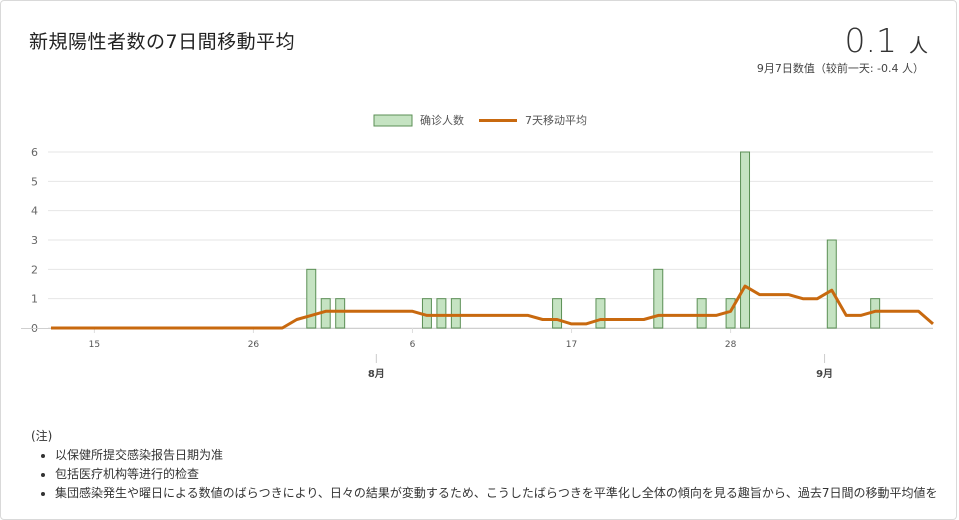 The width and height of the screenshot is (959, 520). I want to click on y-tick-label: 4, so click(34, 211).